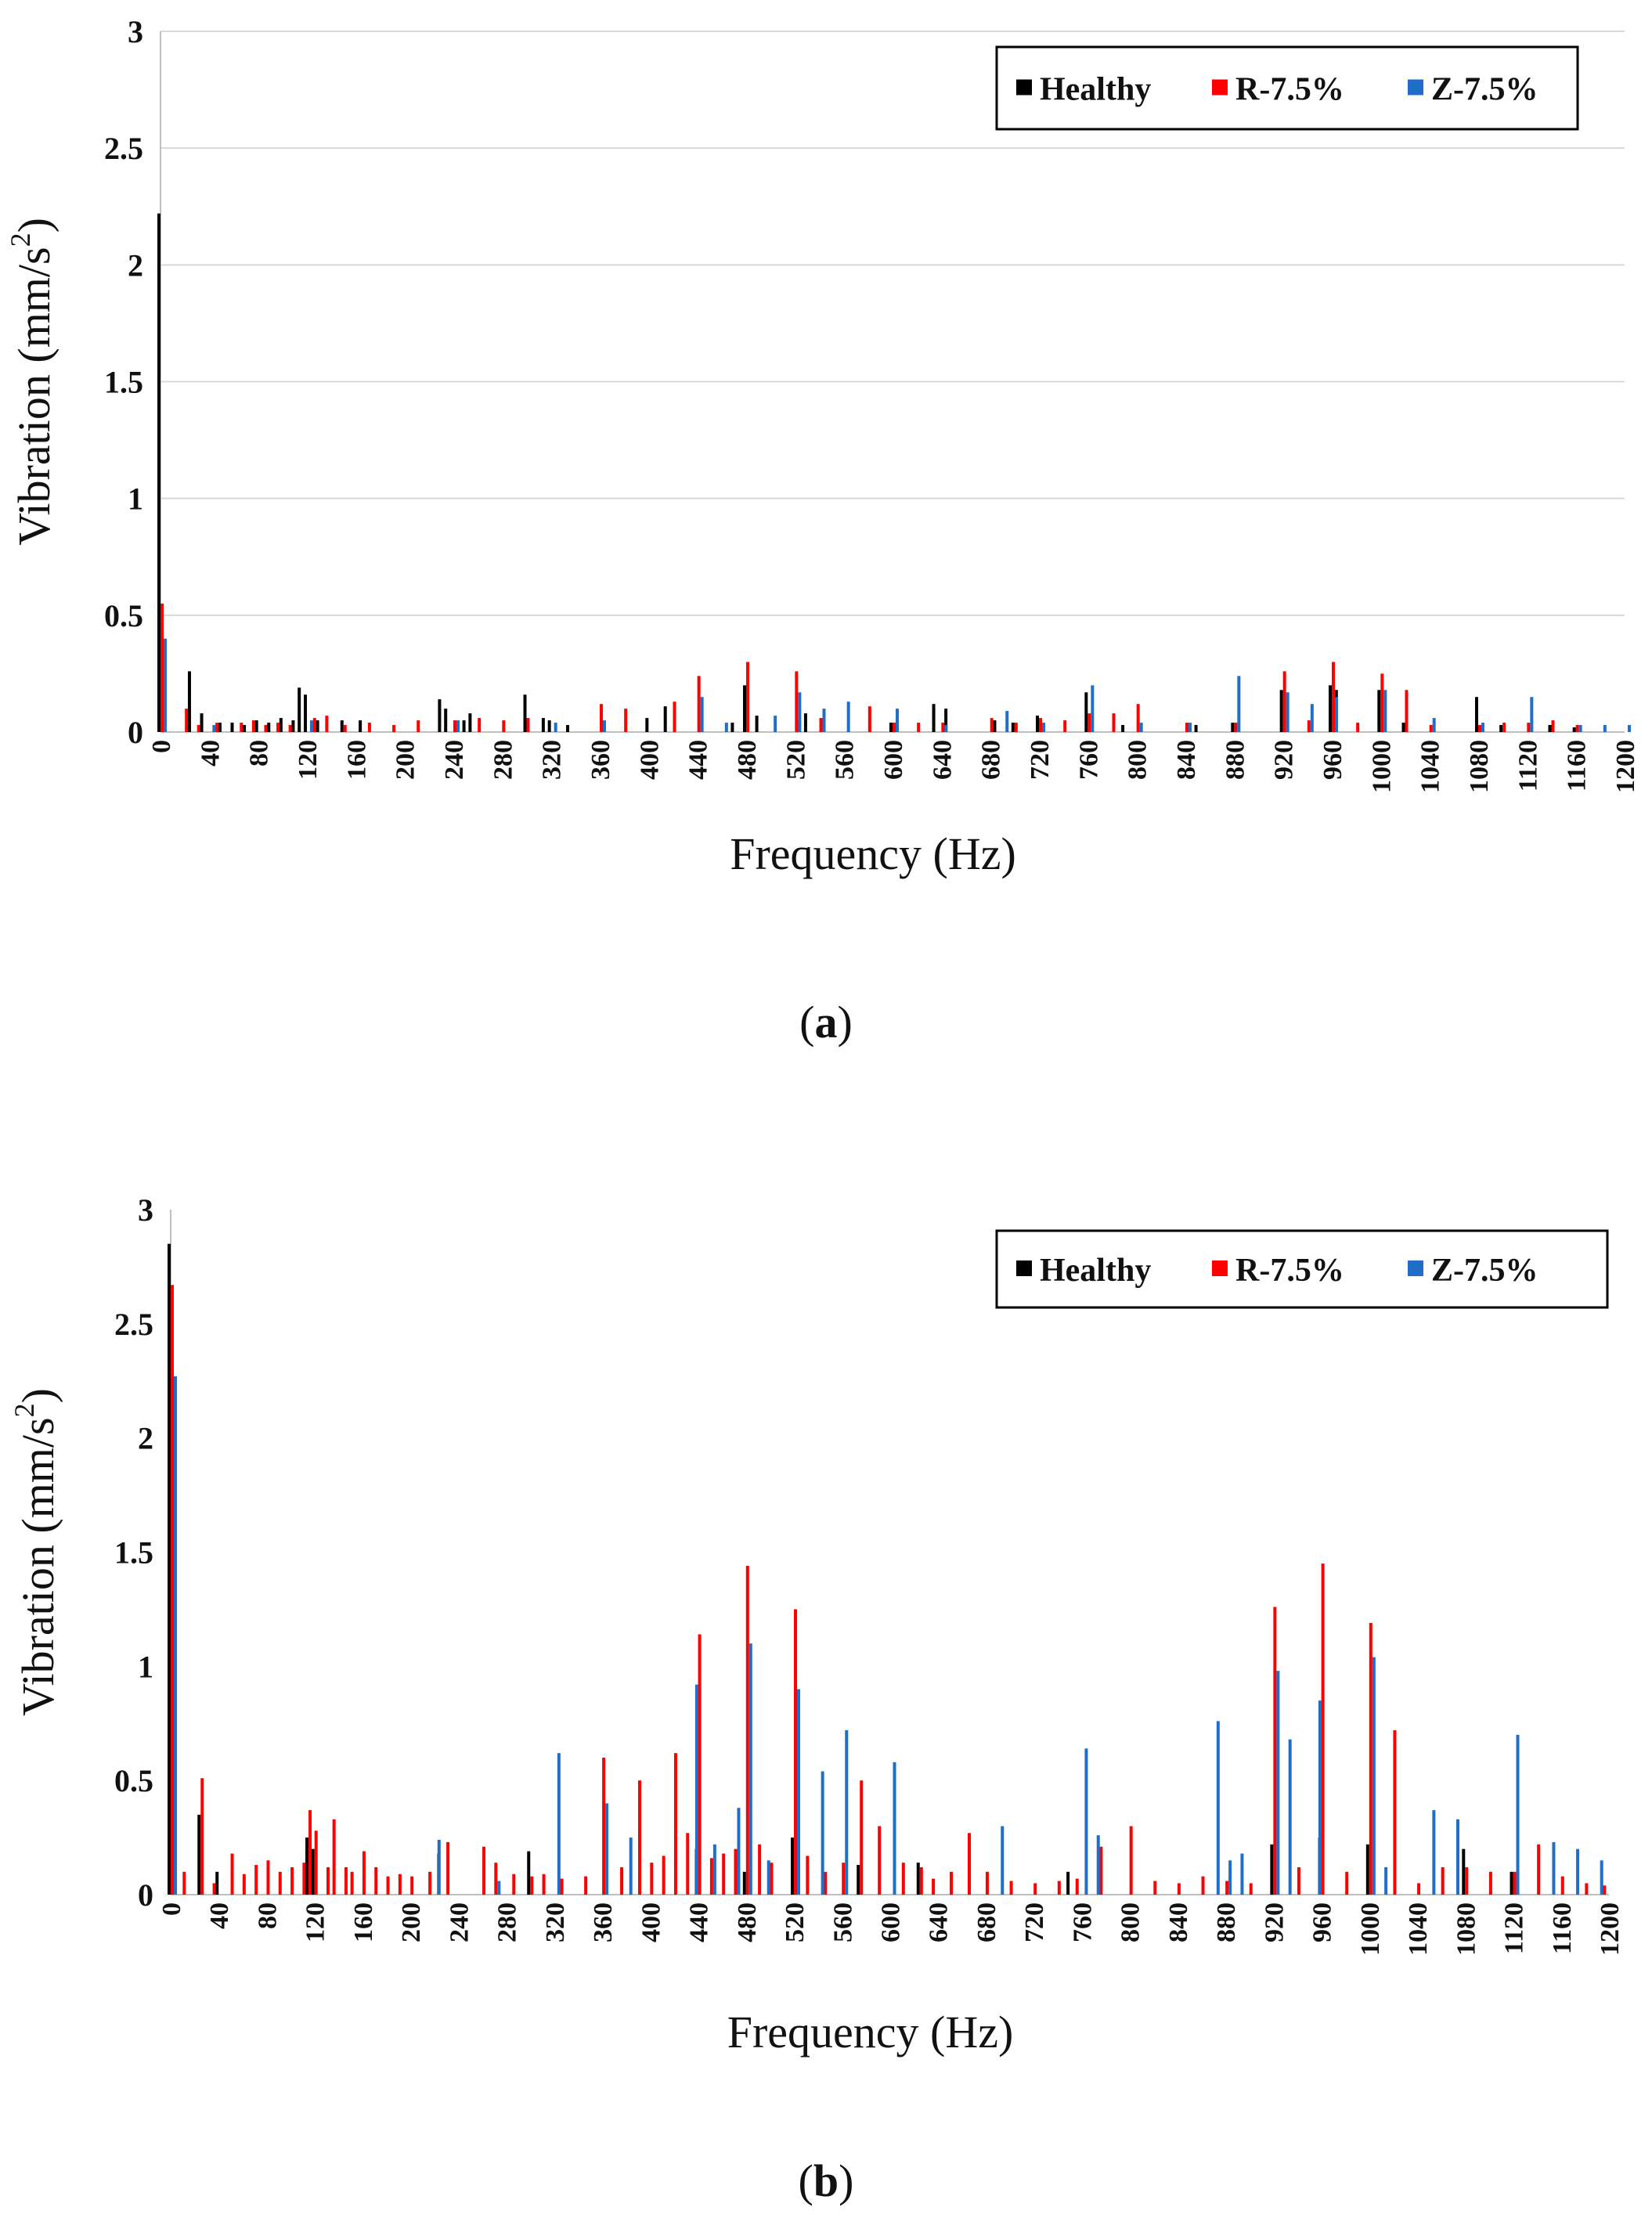  I want to click on x-tick-label: 520, so click(795, 760).